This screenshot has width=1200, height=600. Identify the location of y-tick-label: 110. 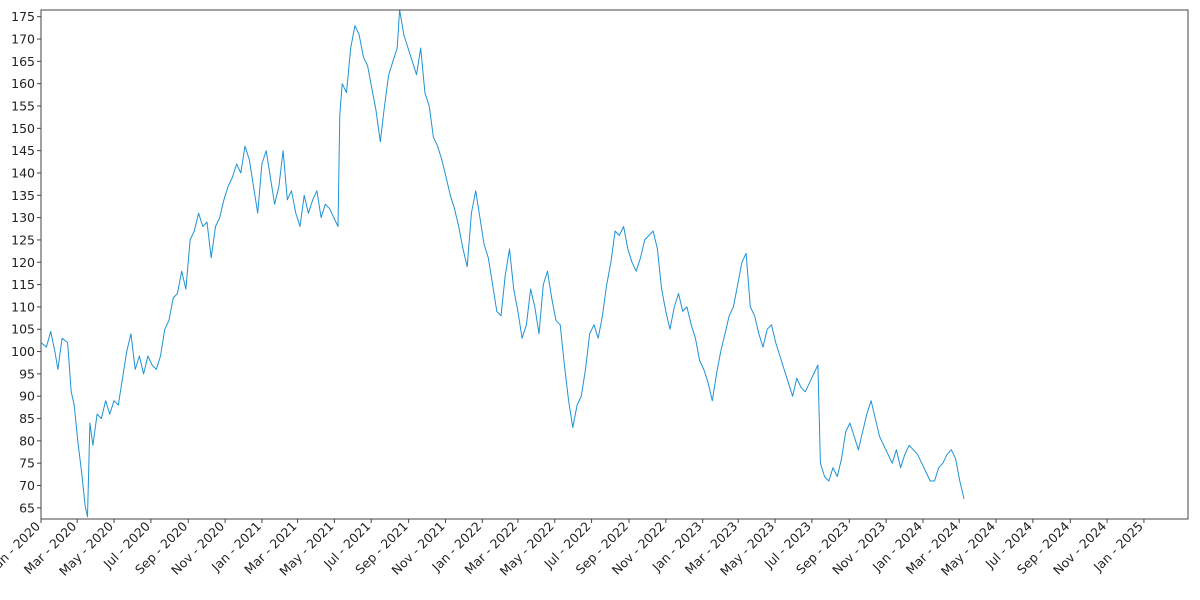
(23, 306).